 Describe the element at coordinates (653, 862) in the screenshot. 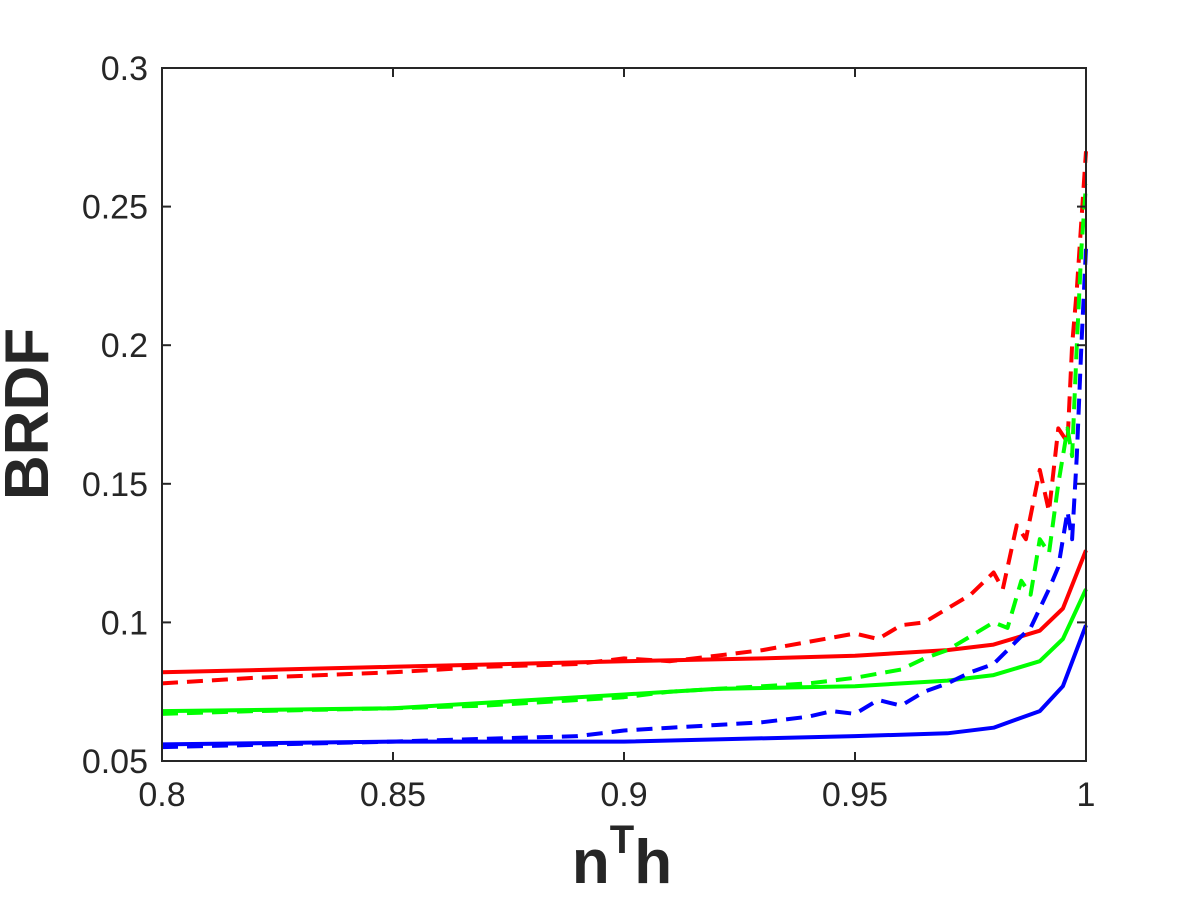

I see `x-axis-label-tail: h` at that location.